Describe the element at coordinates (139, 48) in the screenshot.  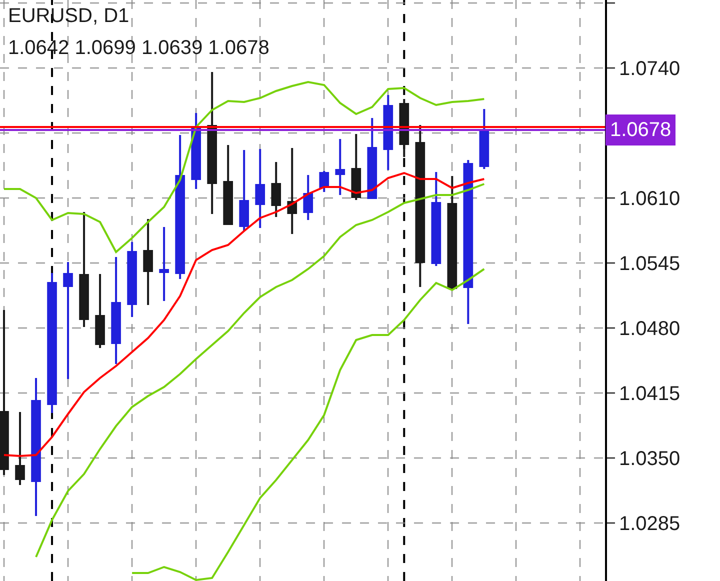
I see `text: 1.0642 1.0699 1.0639 1.0678` at that location.